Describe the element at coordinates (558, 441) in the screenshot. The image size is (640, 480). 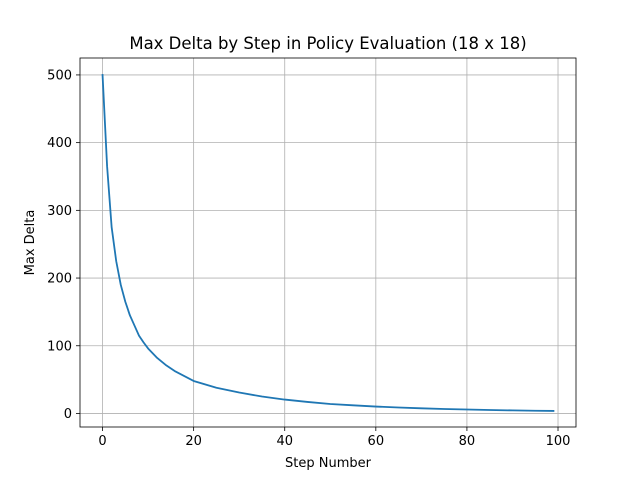
I see `x-tick-label: 100` at that location.